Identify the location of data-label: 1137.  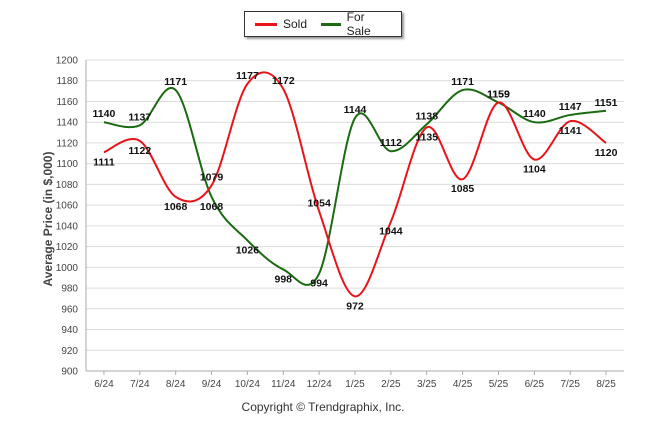
(139, 117).